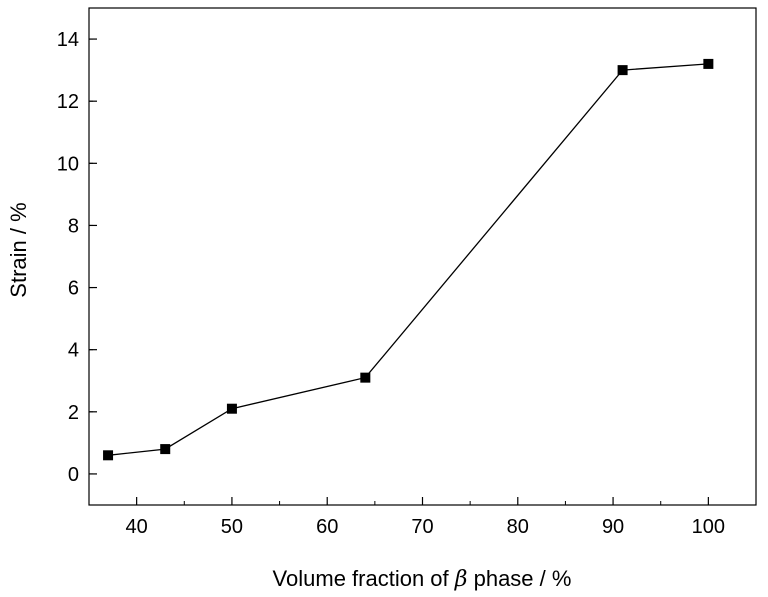 This screenshot has width=768, height=597. Describe the element at coordinates (422, 527) in the screenshot. I see `x-tick-label: 70` at that location.